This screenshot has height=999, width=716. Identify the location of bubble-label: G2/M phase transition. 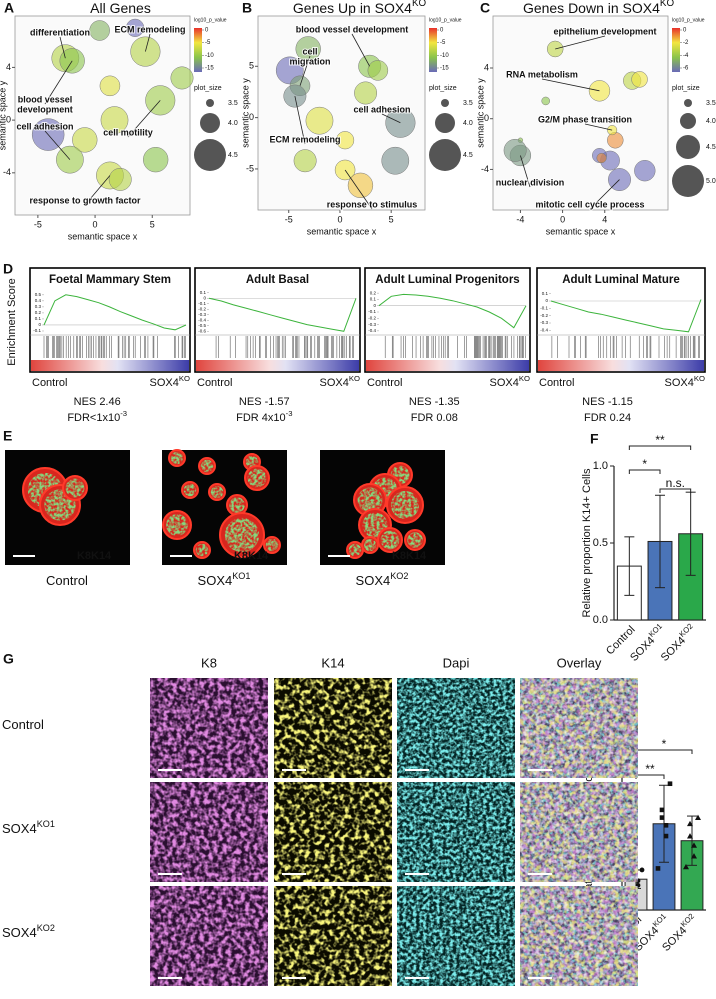
(585, 119).